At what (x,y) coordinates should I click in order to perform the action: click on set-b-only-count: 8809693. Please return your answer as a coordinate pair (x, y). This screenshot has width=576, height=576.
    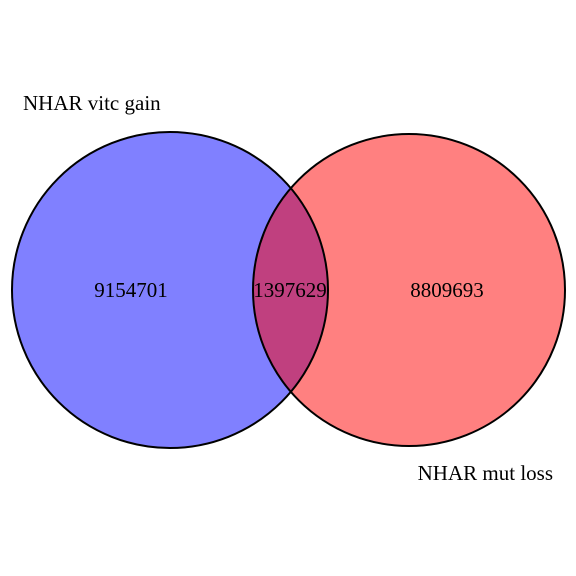
    Looking at the image, I should click on (447, 290).